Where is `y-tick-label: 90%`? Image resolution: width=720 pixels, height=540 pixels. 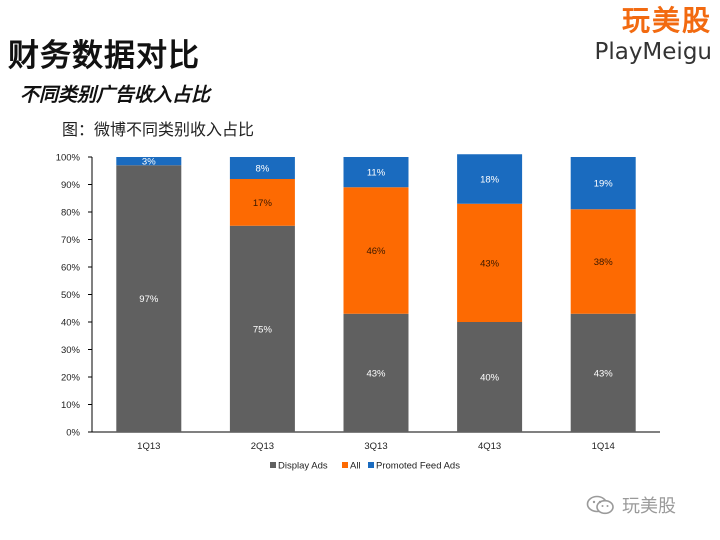 y-tick-label: 90% is located at coordinates (71, 185).